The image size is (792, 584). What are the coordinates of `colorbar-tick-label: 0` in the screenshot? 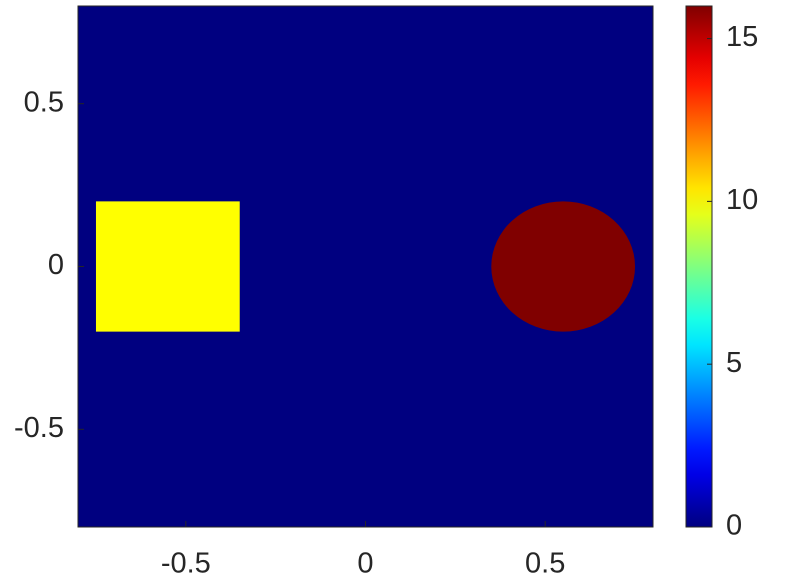 It's located at (734, 526).